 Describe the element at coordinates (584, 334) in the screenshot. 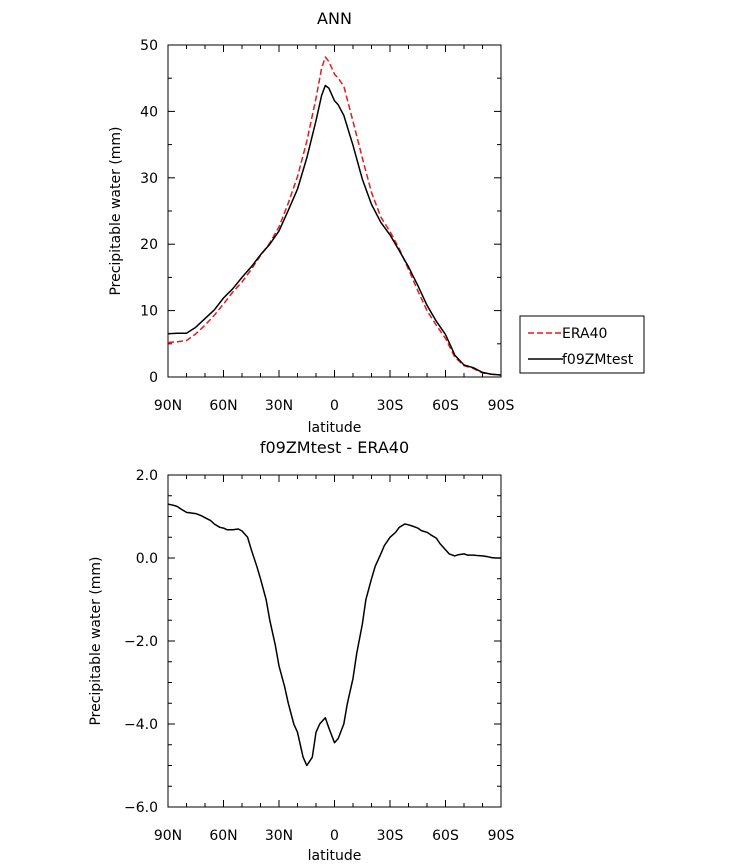

I see `legend-label: ERA40` at that location.